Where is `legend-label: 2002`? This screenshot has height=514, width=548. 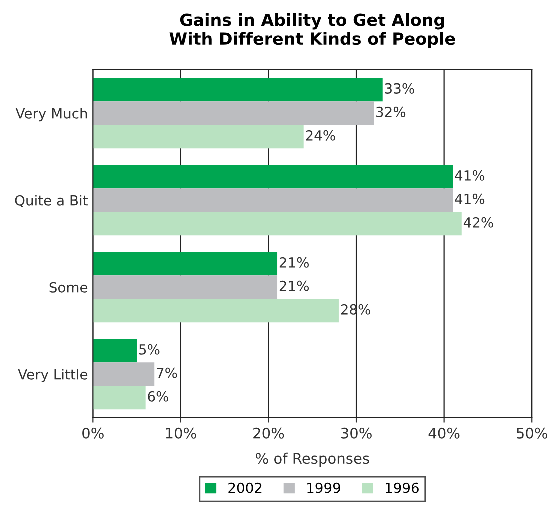 legend-label: 2002 is located at coordinates (245, 488).